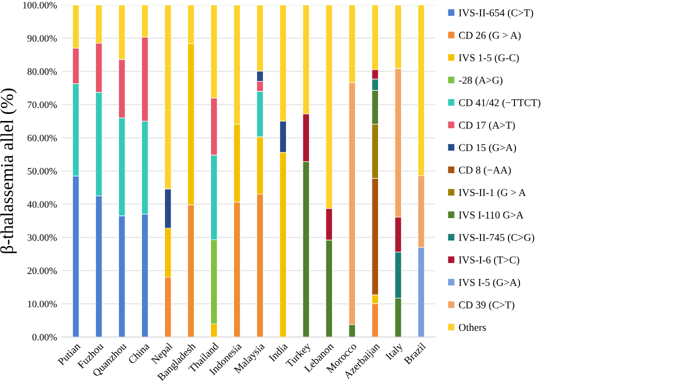 This screenshot has width=685, height=385. What do you see at coordinates (278, 352) in the screenshot?
I see `x-tick-label: India` at bounding box center [278, 352].